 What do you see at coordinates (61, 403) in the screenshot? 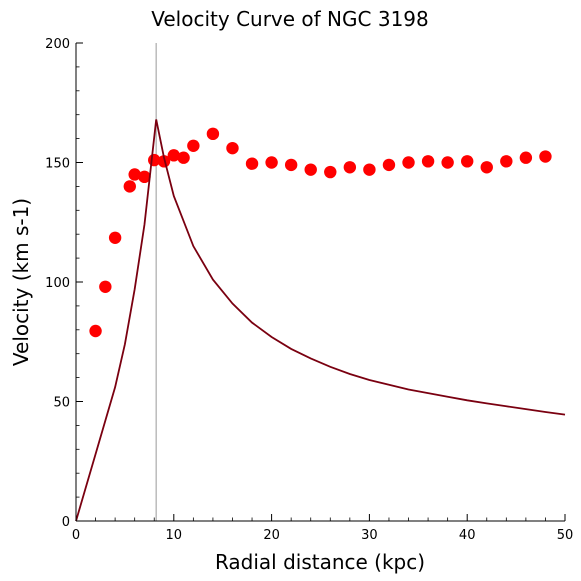
I see `y-tick-label: 50` at bounding box center [61, 403].